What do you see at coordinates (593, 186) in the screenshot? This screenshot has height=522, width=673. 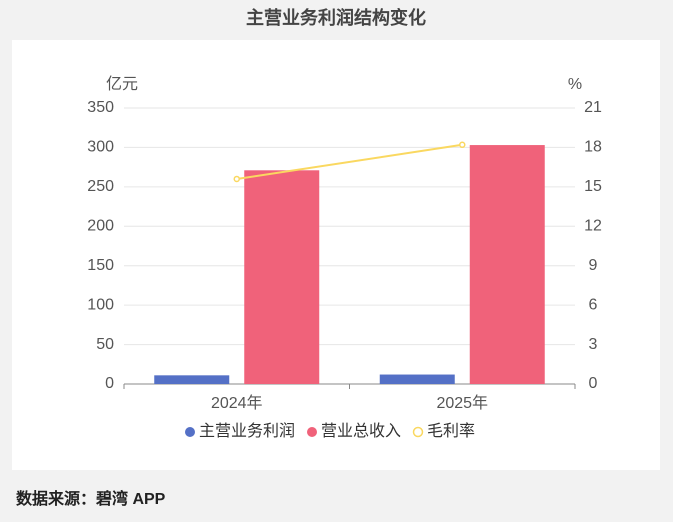 I see `y2-tick-label: 15` at bounding box center [593, 186].